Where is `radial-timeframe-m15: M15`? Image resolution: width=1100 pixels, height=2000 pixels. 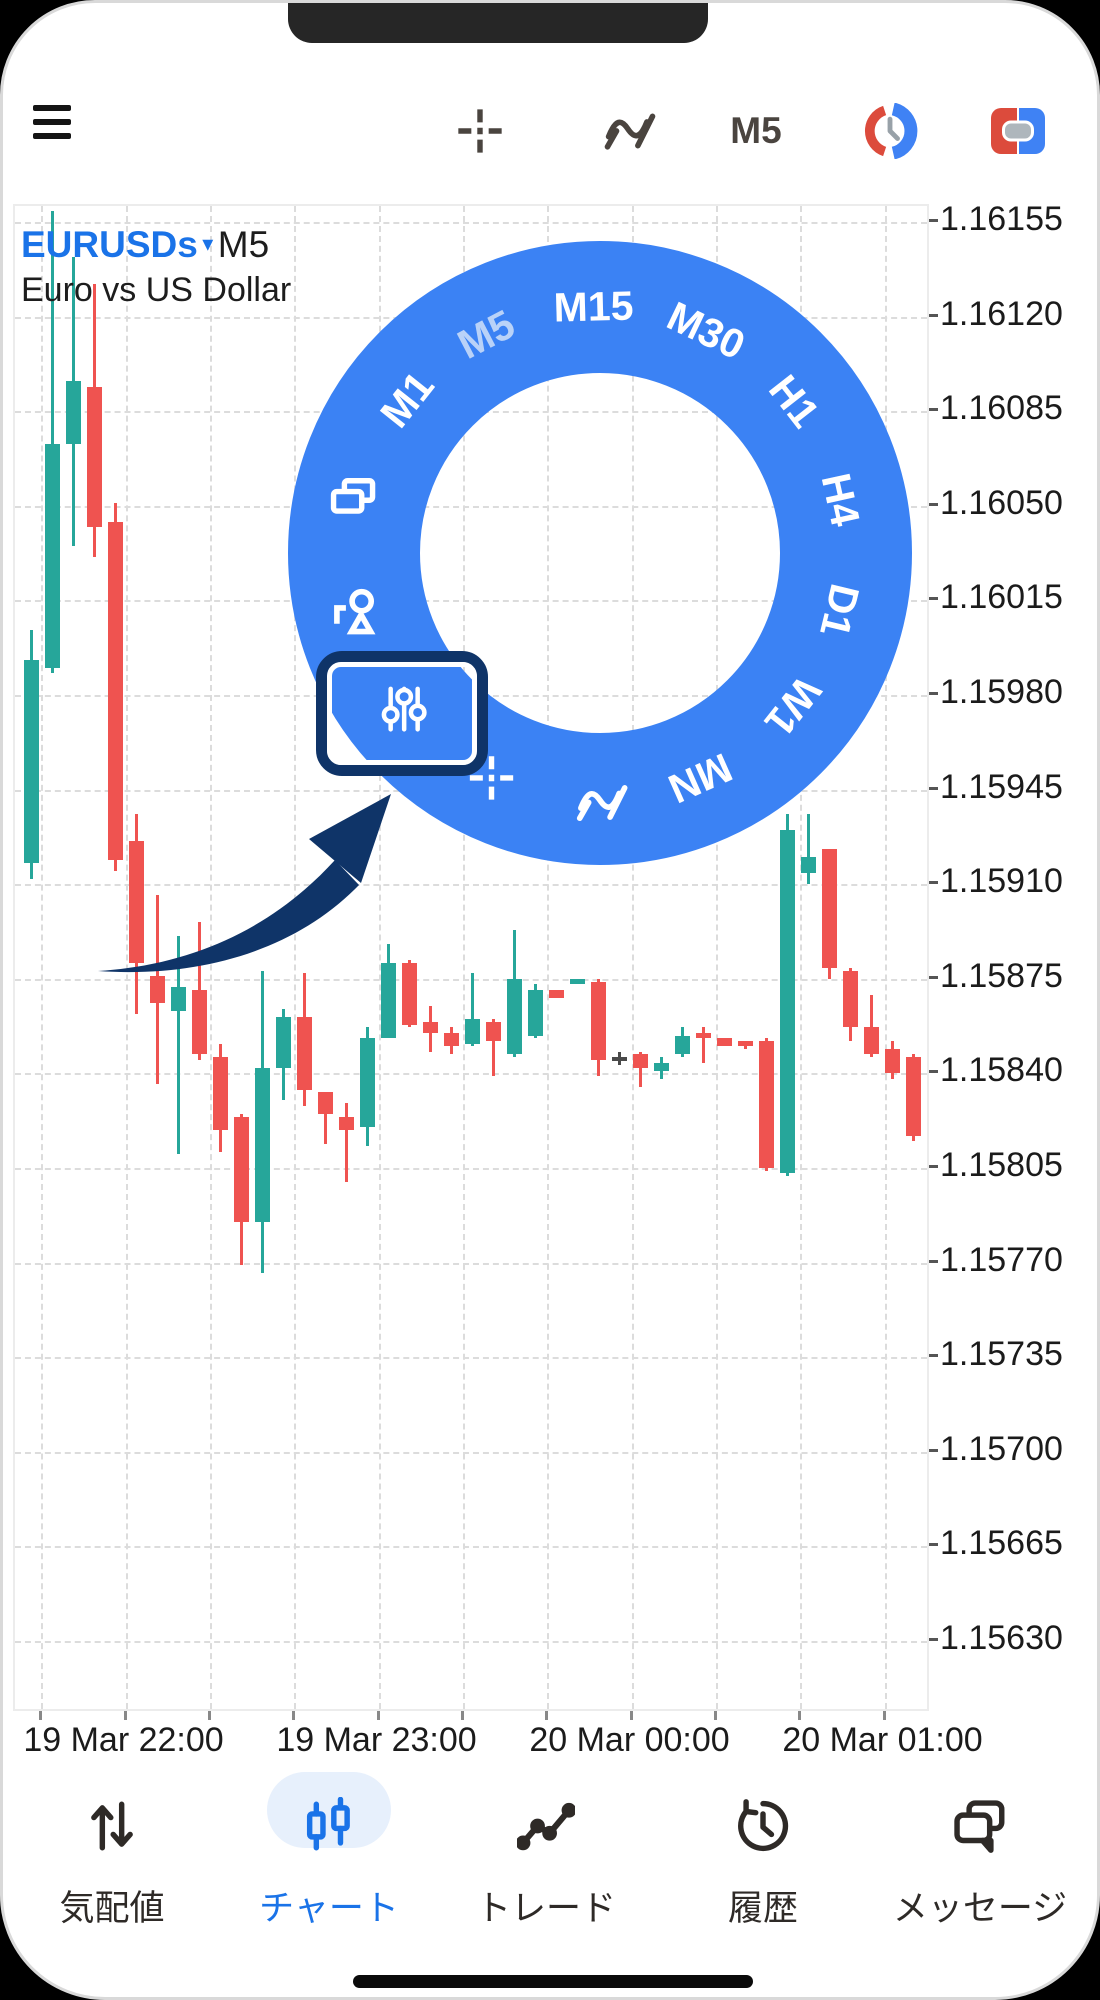
radial-timeframe-m15: M15 is located at coordinates (594, 306).